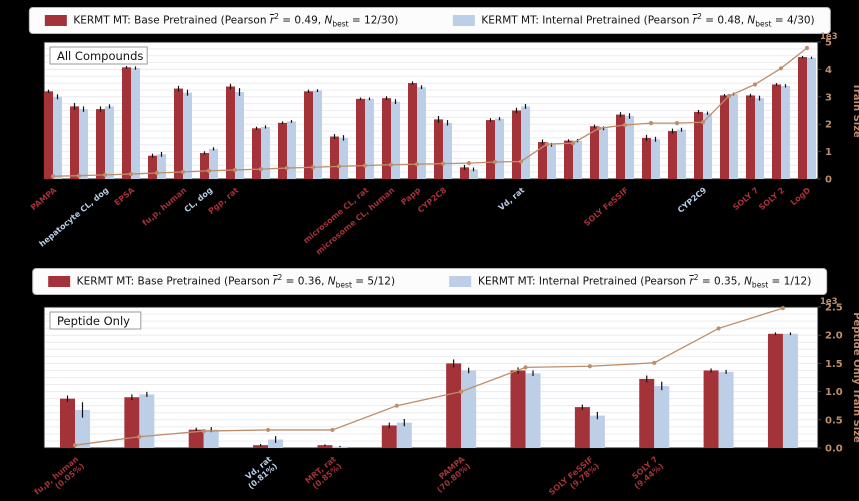  I want to click on right-axis-title: Train Size, so click(855, 110).